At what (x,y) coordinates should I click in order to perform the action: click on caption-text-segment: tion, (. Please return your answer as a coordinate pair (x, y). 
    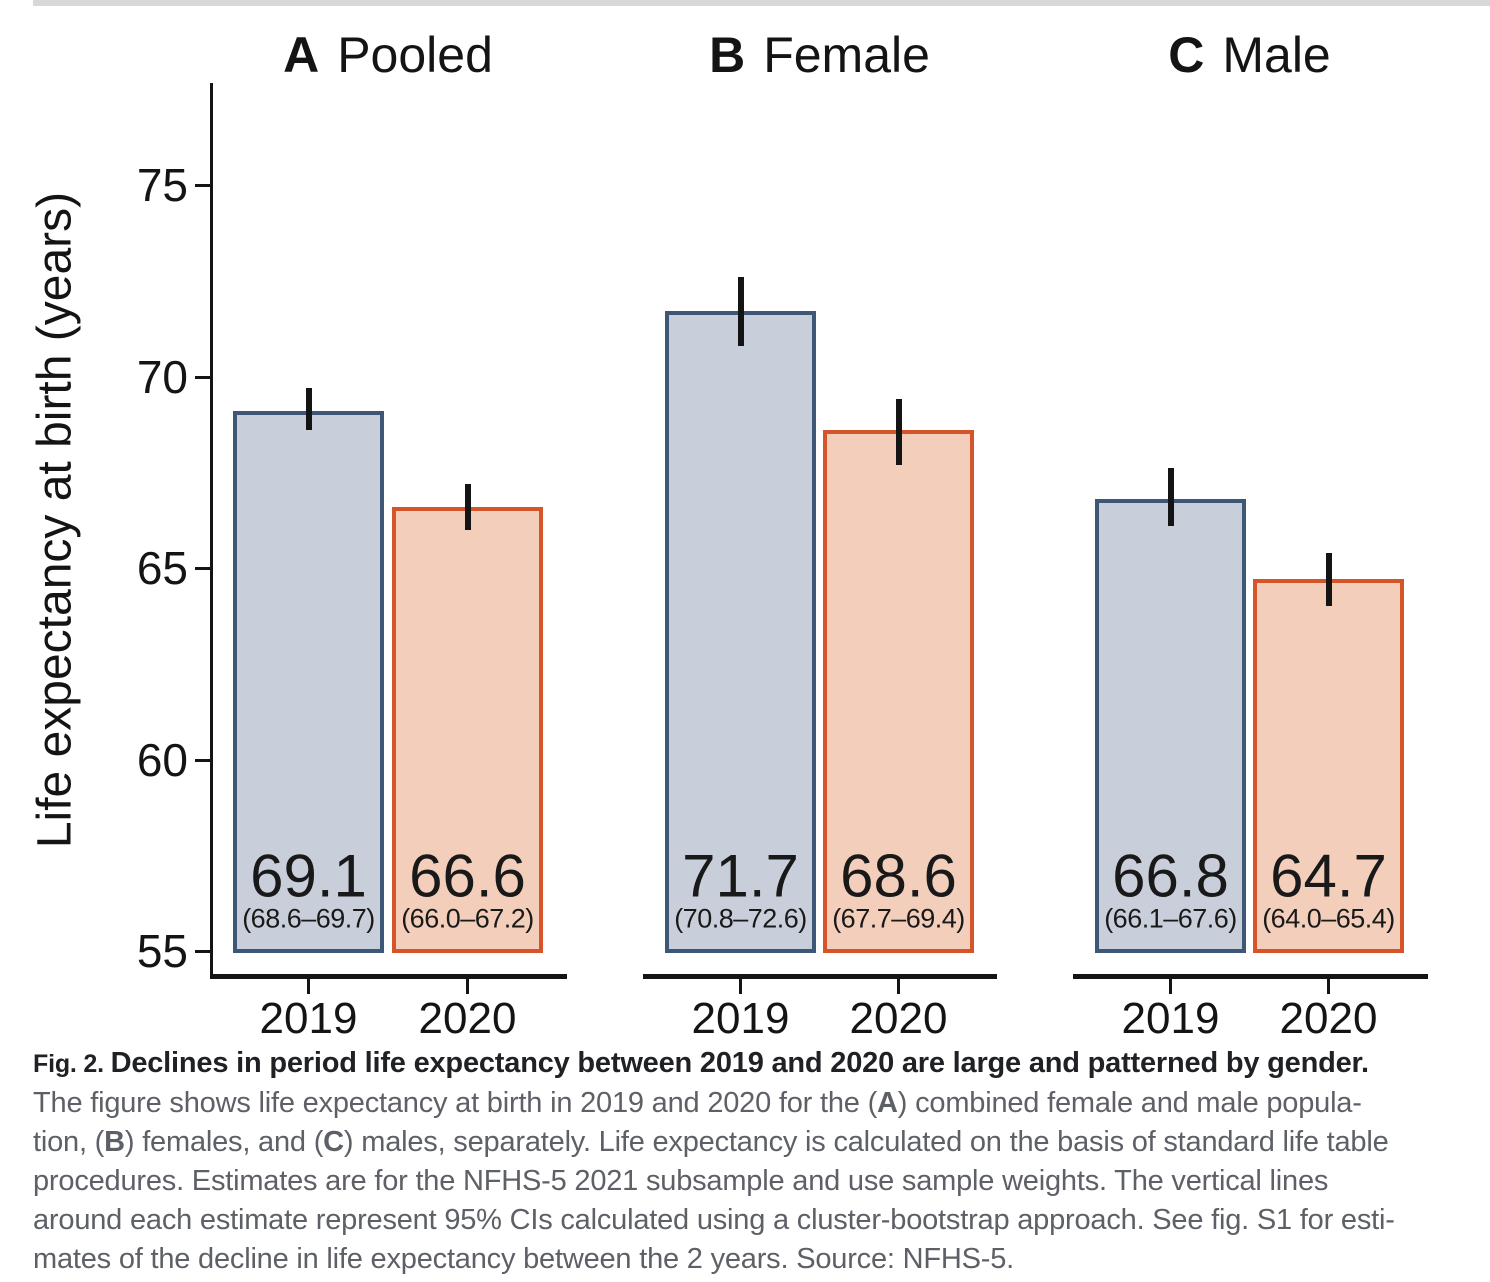
    Looking at the image, I should click on (69, 1142).